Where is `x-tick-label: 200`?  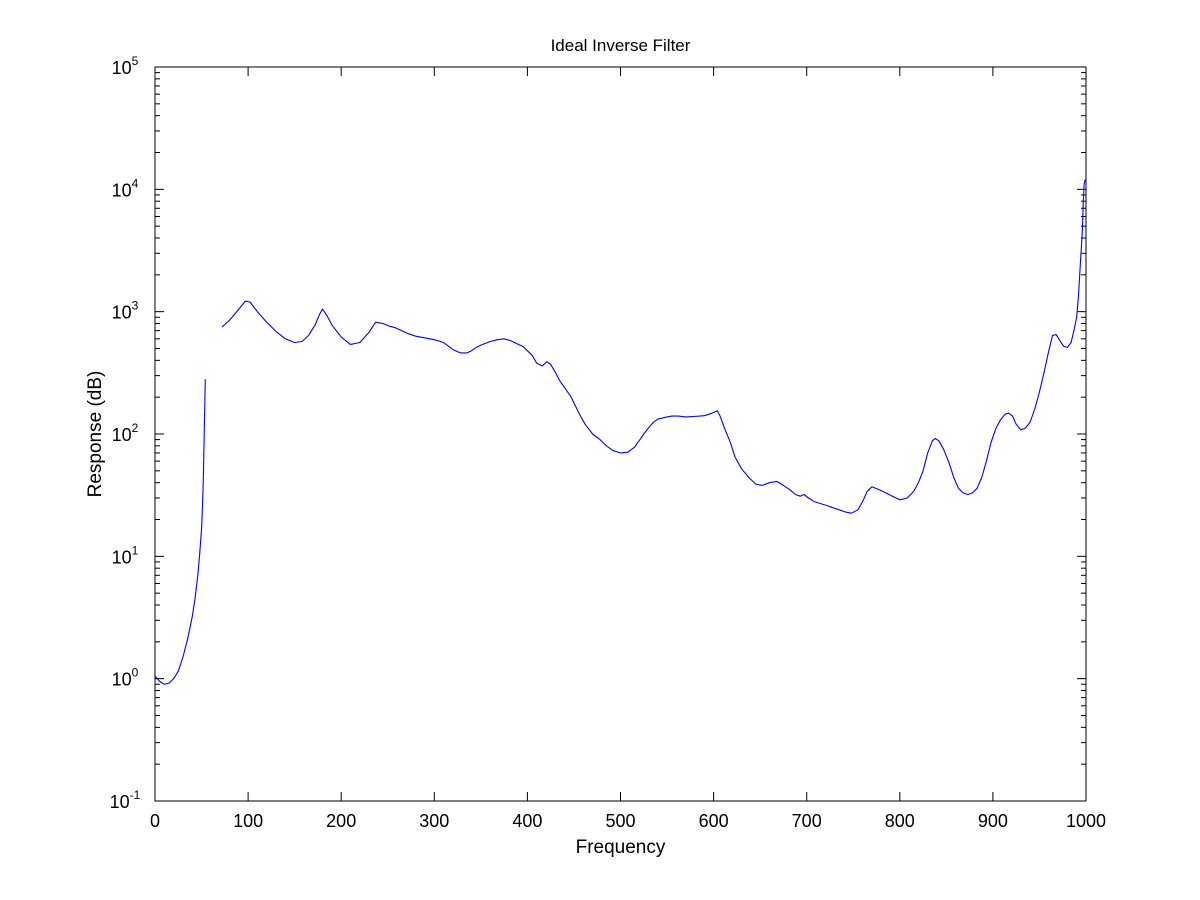 x-tick-label: 200 is located at coordinates (341, 821).